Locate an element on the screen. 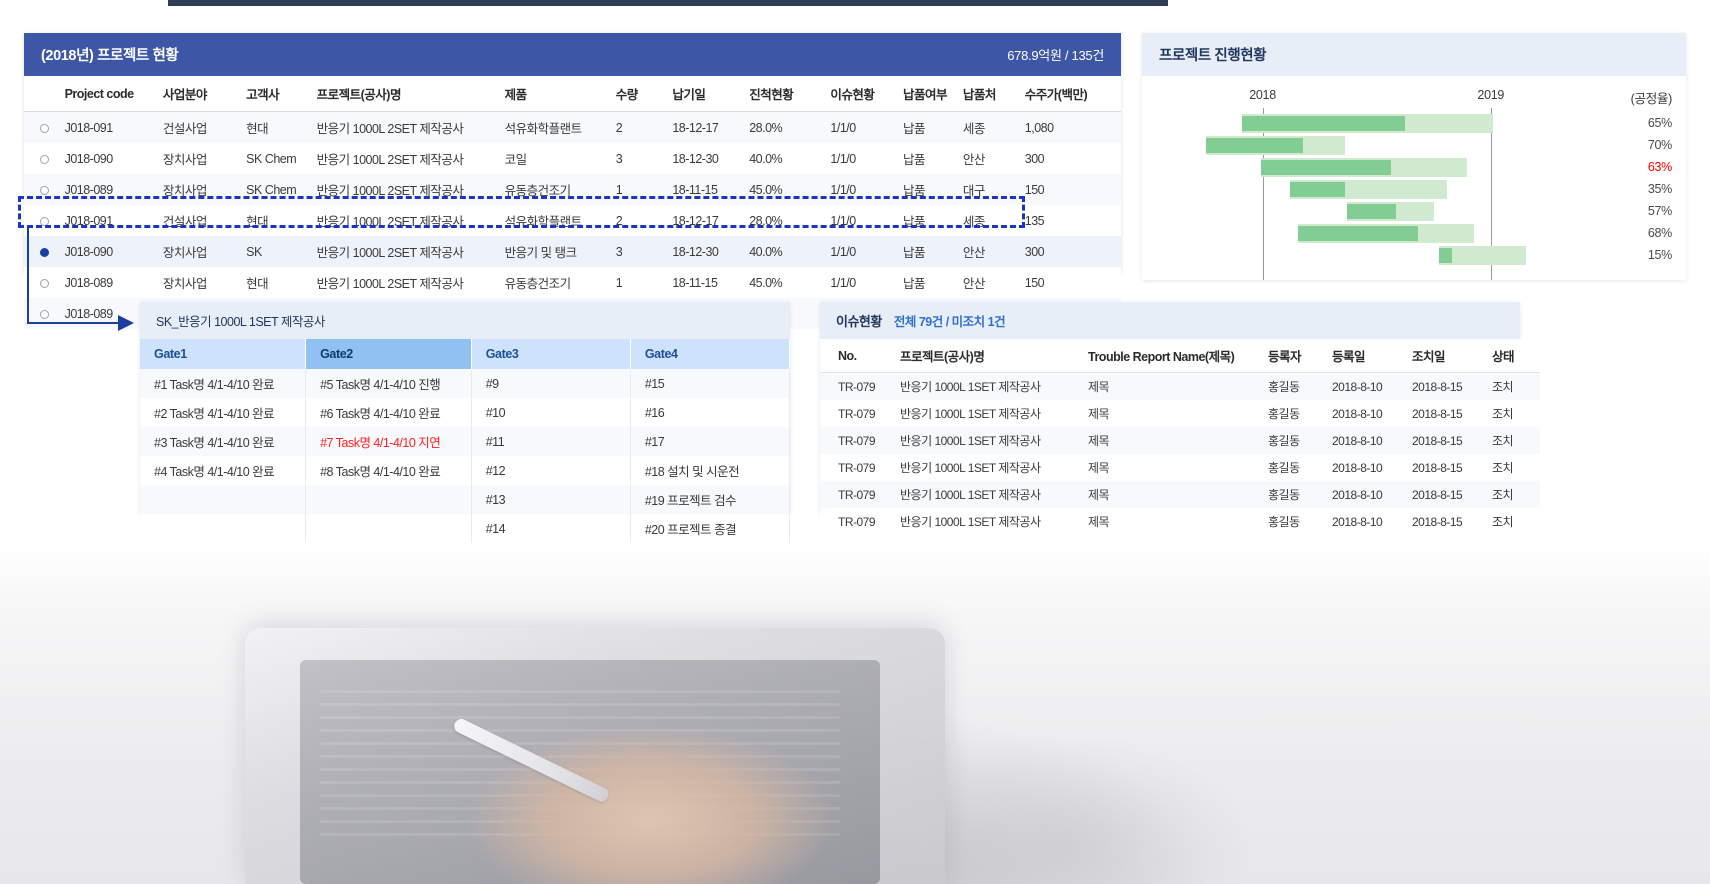  gantt-chart: (공정율) 2018 2019 65% 70% 63% 35% 57% 68% 15% is located at coordinates (1414, 178).